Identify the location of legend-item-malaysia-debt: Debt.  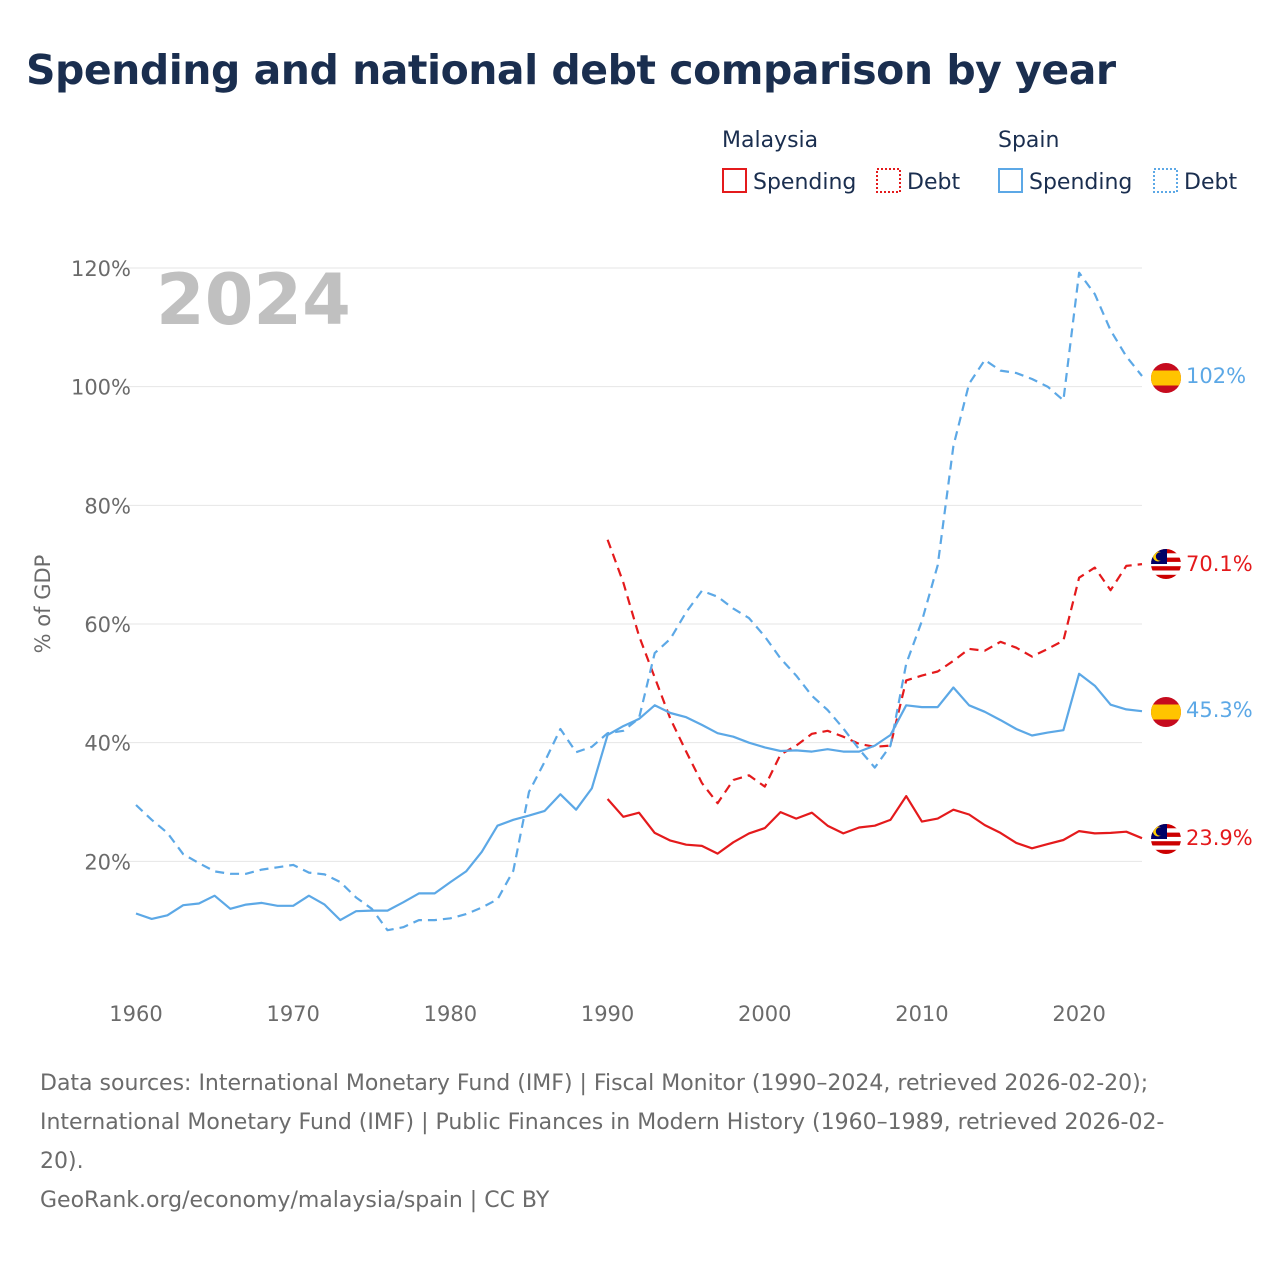
(933, 182).